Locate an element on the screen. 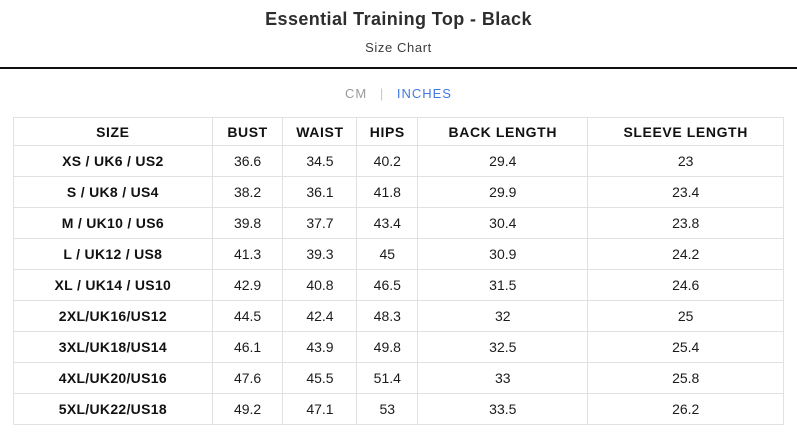  measurement-cell: 36.6 is located at coordinates (247, 161).